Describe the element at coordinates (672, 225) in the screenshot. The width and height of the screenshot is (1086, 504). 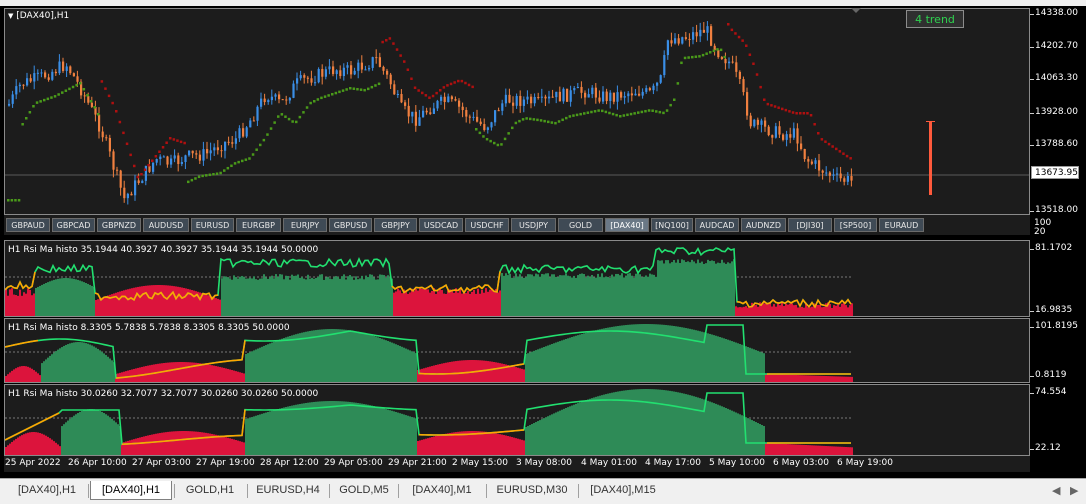
I see `symbol-button-nq100: [NQ100]` at that location.